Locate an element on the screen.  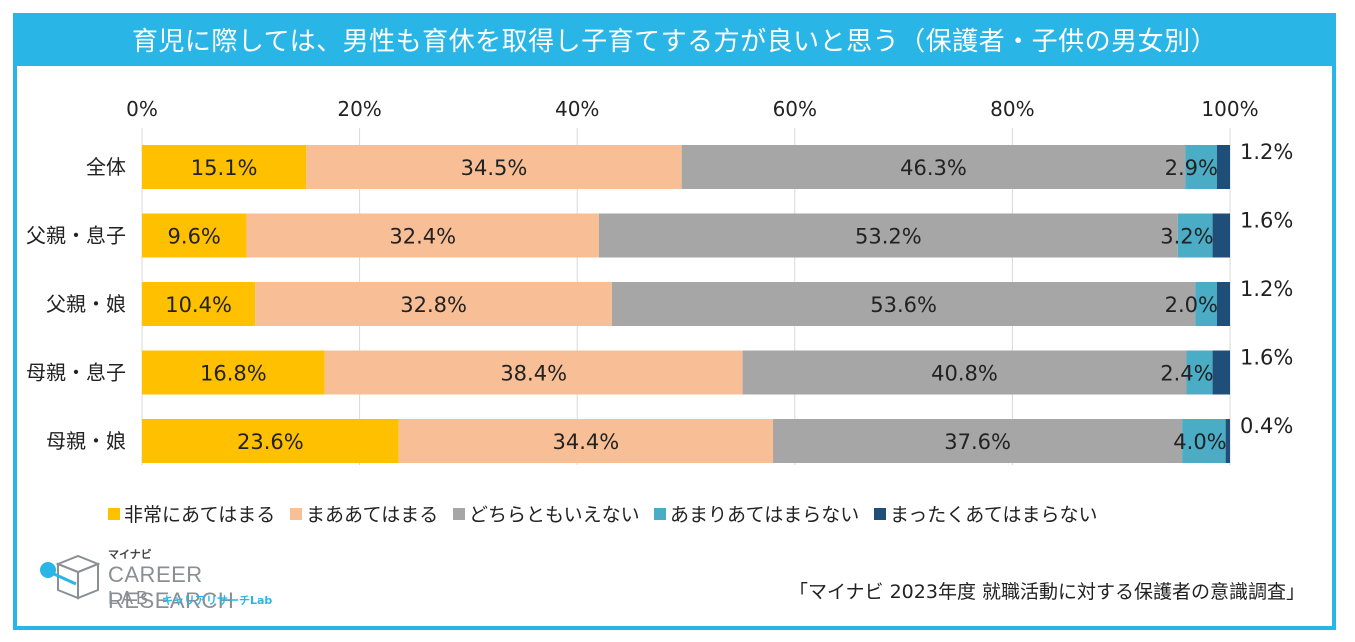
bar-s3-r4 is located at coordinates (1204, 441).